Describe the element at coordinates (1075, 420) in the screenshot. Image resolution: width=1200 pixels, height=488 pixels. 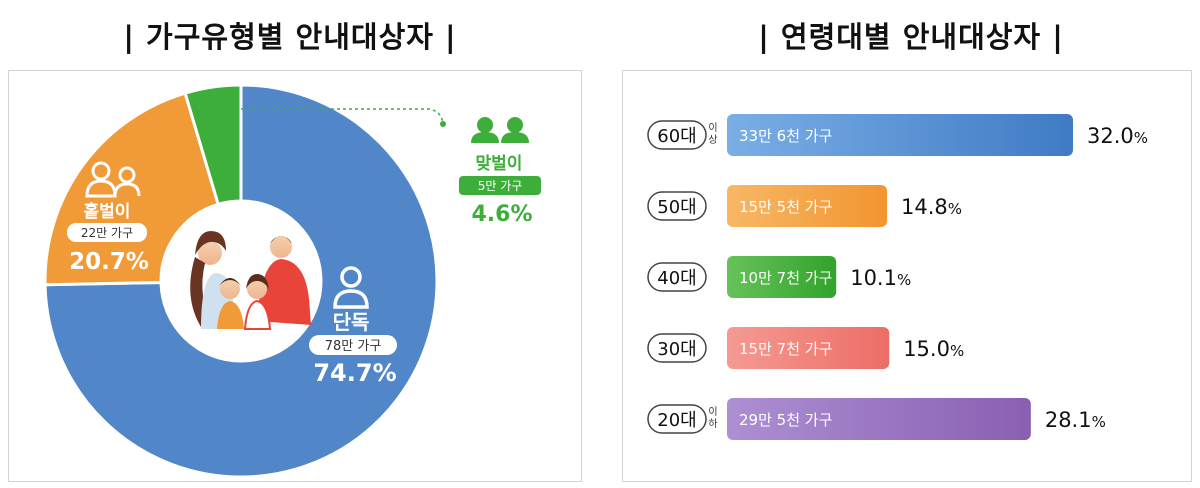
I see `age-bar-value-4: 28.1%` at that location.